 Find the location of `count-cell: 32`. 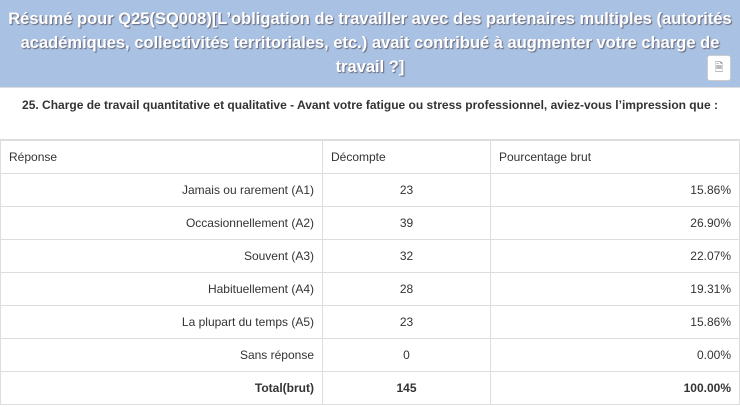

count-cell: 32 is located at coordinates (406, 256).